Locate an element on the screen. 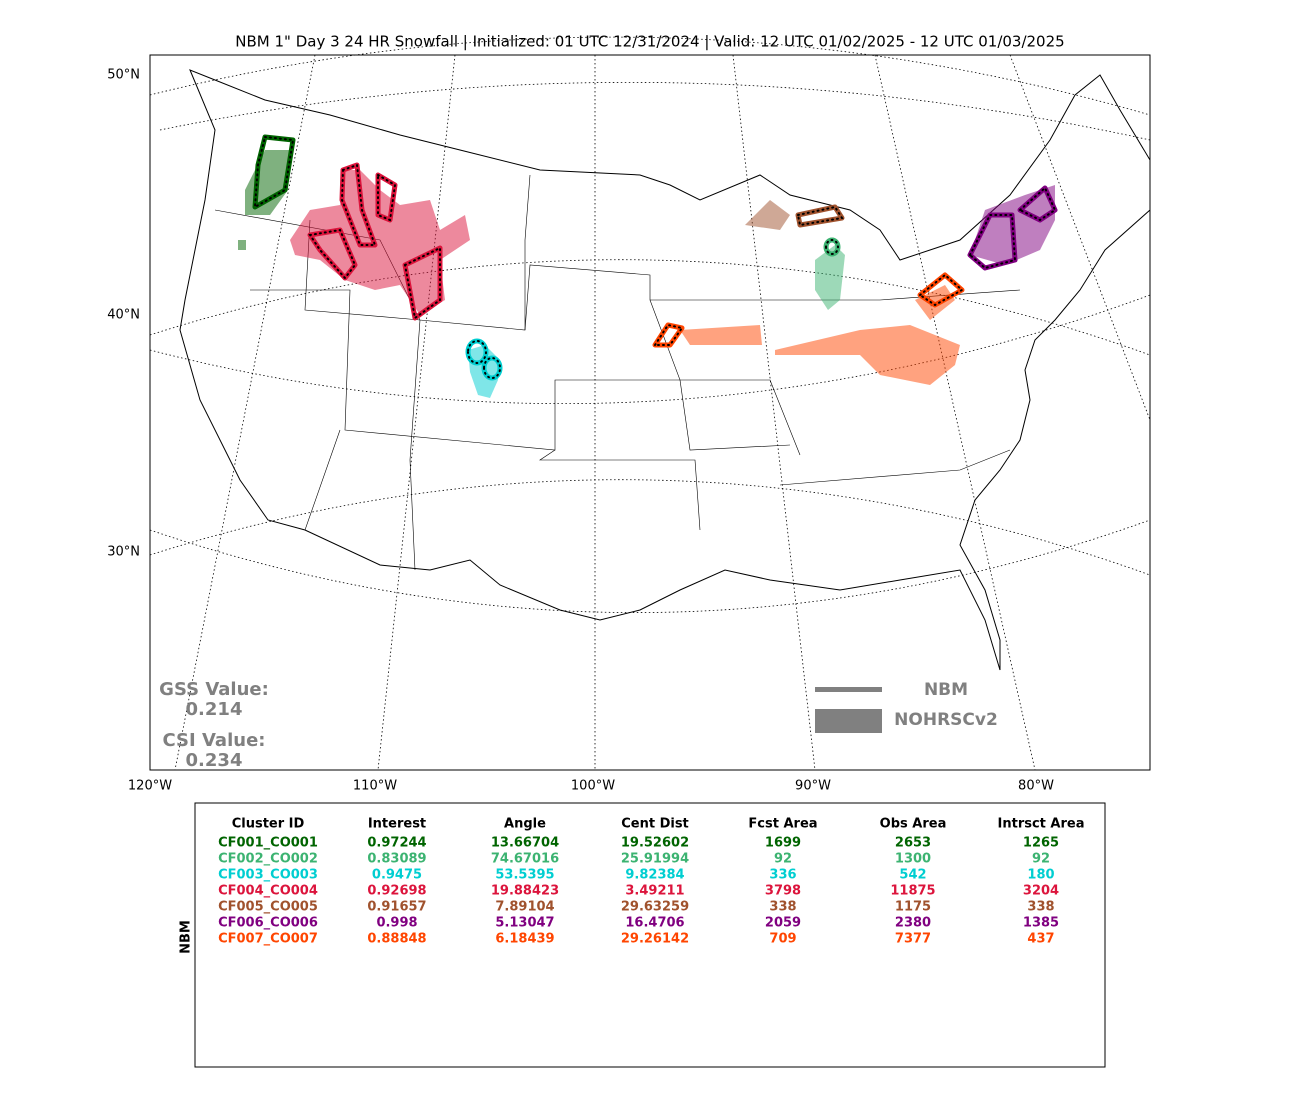 The image size is (1300, 1104). lat-label: 40°N is located at coordinates (123, 315).